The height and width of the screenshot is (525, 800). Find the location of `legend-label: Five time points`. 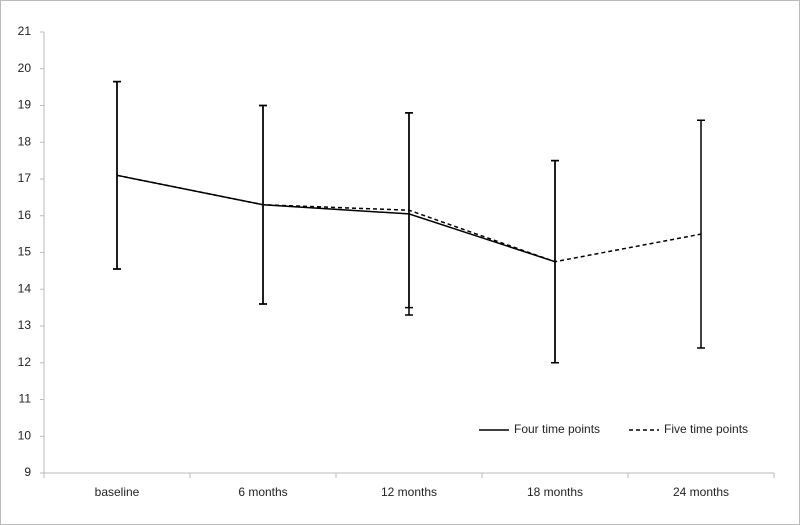

legend-label: Five time points is located at coordinates (706, 429).